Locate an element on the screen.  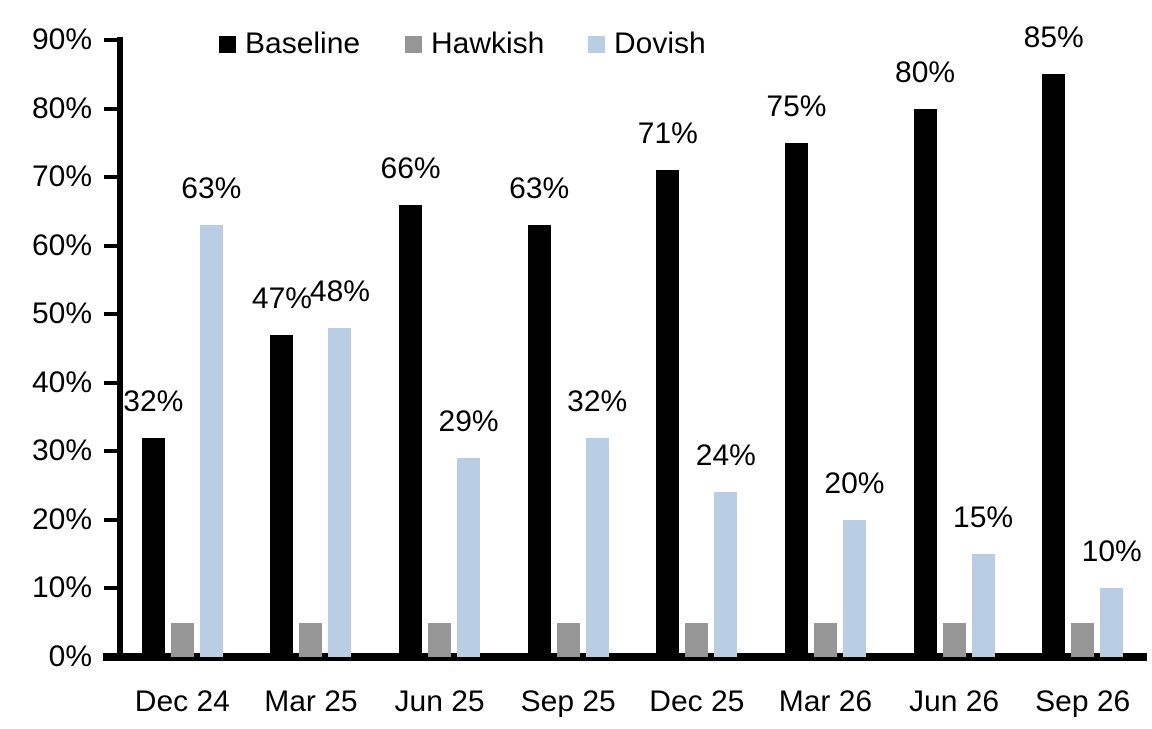
y-tick-label-70: 70% is located at coordinates (61, 177).